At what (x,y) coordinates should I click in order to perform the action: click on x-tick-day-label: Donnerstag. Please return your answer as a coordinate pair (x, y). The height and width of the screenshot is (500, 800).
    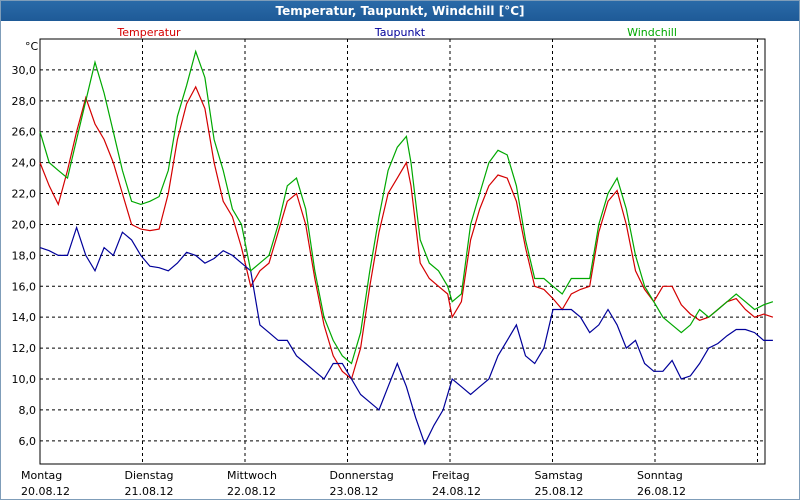
    Looking at the image, I should click on (362, 475).